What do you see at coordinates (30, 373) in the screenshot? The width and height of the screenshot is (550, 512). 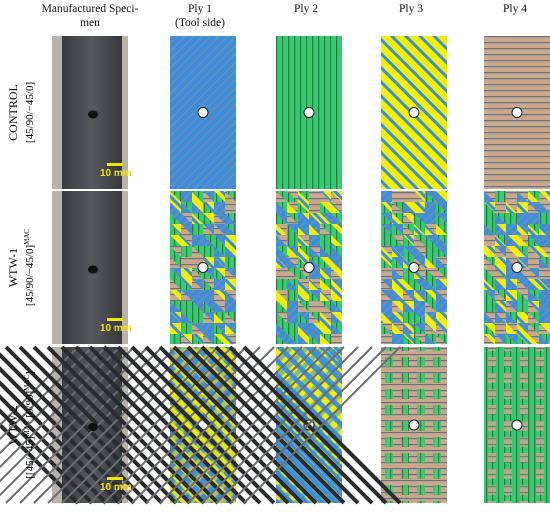 I see `layup-text: ]` at bounding box center [30, 373].